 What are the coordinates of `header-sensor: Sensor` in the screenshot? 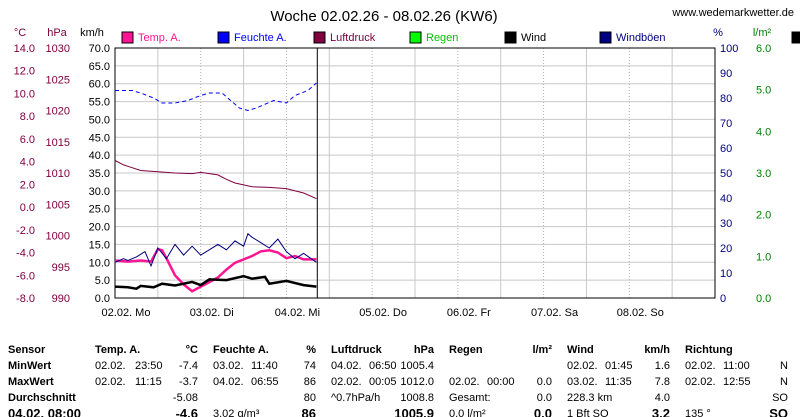 It's located at (27, 350).